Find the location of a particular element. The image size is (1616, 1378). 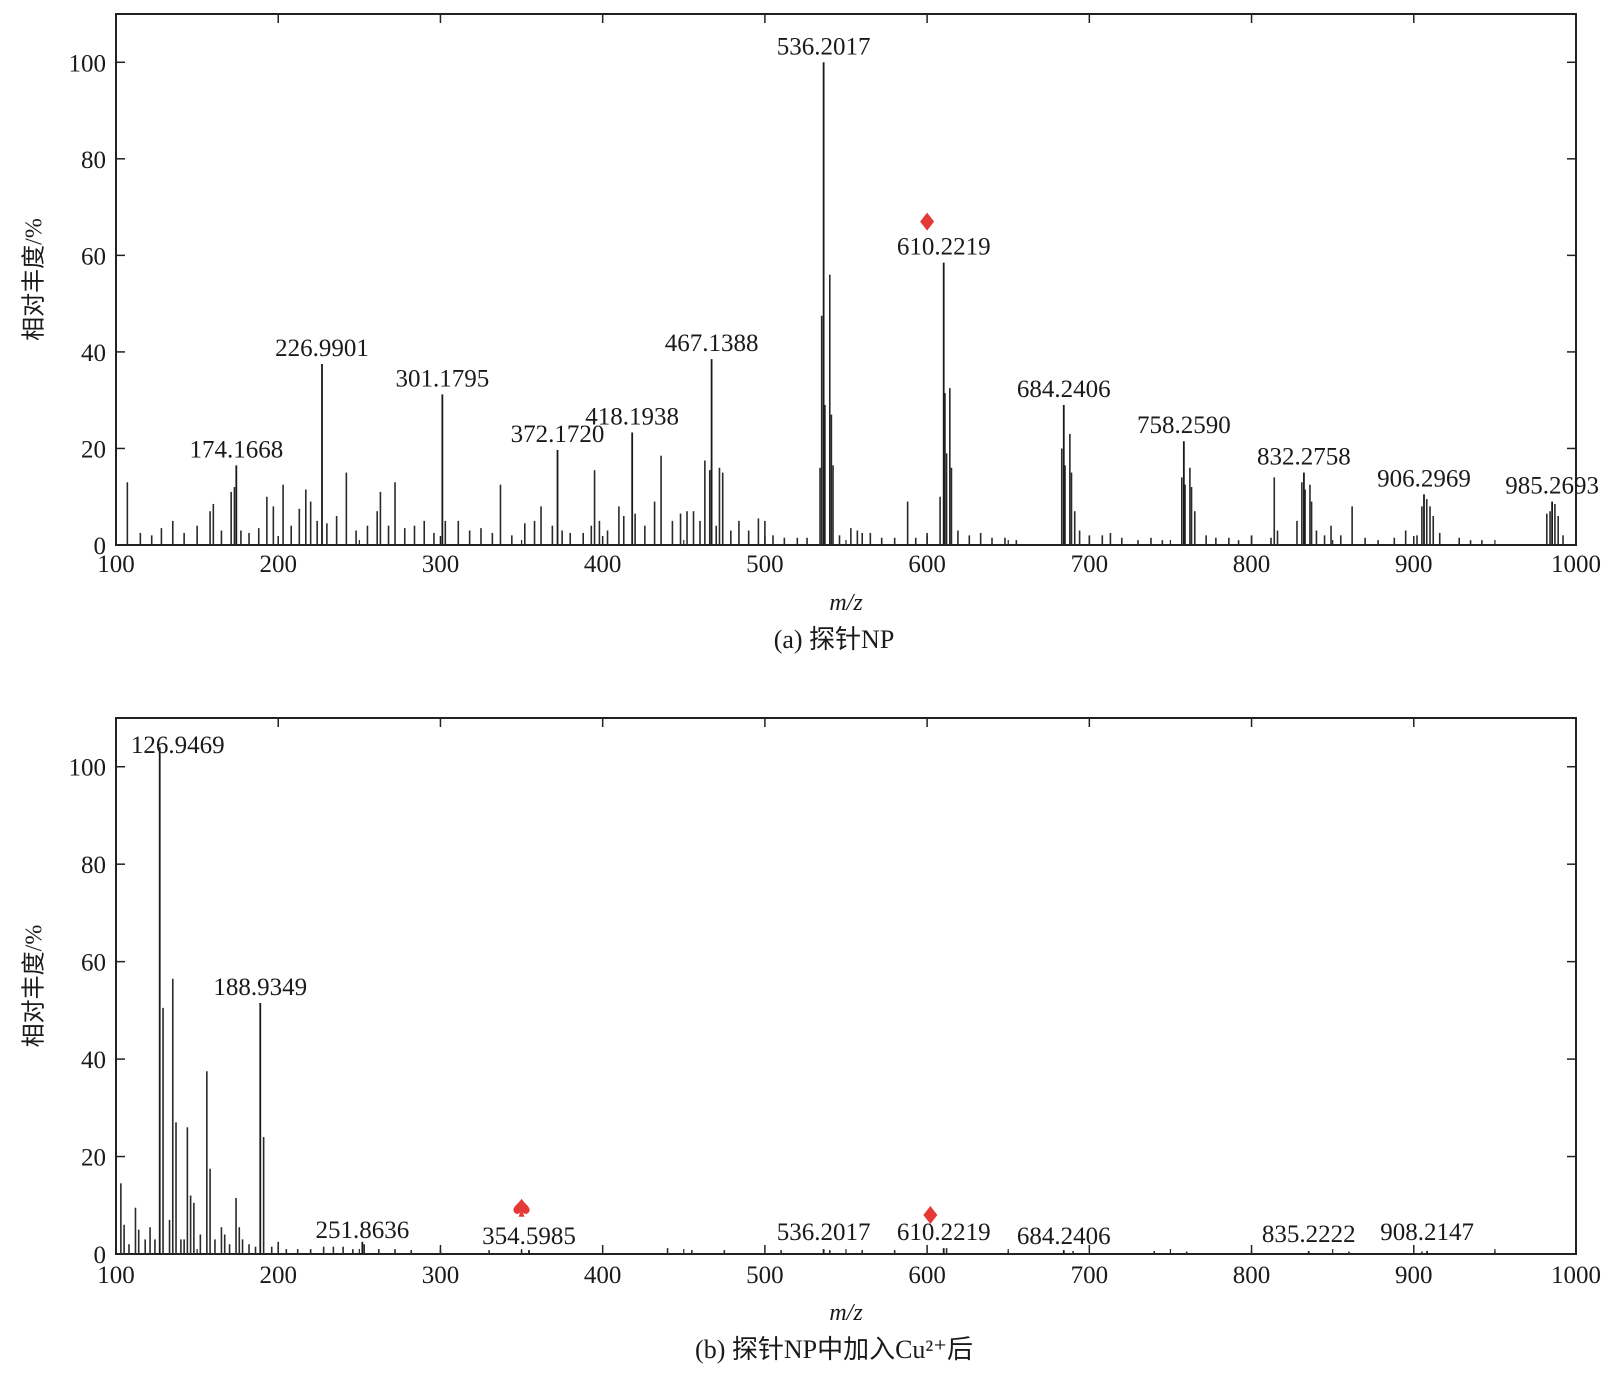

peak-label: 372.1720 is located at coordinates (558, 434).